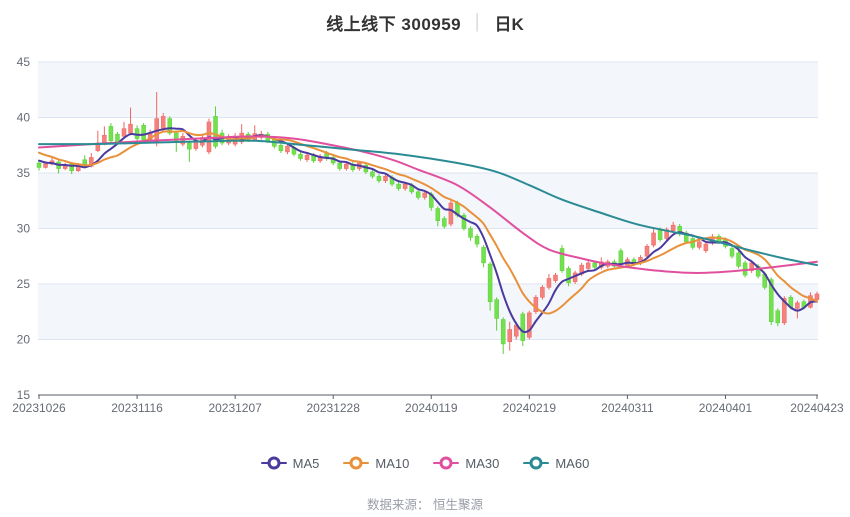 This screenshot has height=517, width=850. I want to click on legend-item-ma60: MA60, so click(556, 463).